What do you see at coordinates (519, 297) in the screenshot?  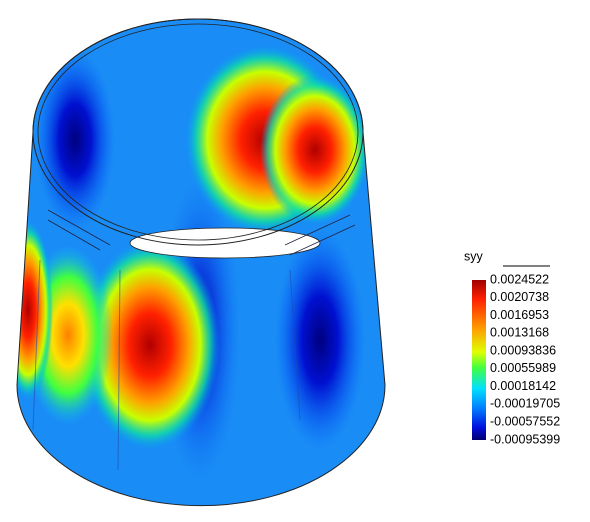 I see `legend-label: 0.0020738` at bounding box center [519, 297].